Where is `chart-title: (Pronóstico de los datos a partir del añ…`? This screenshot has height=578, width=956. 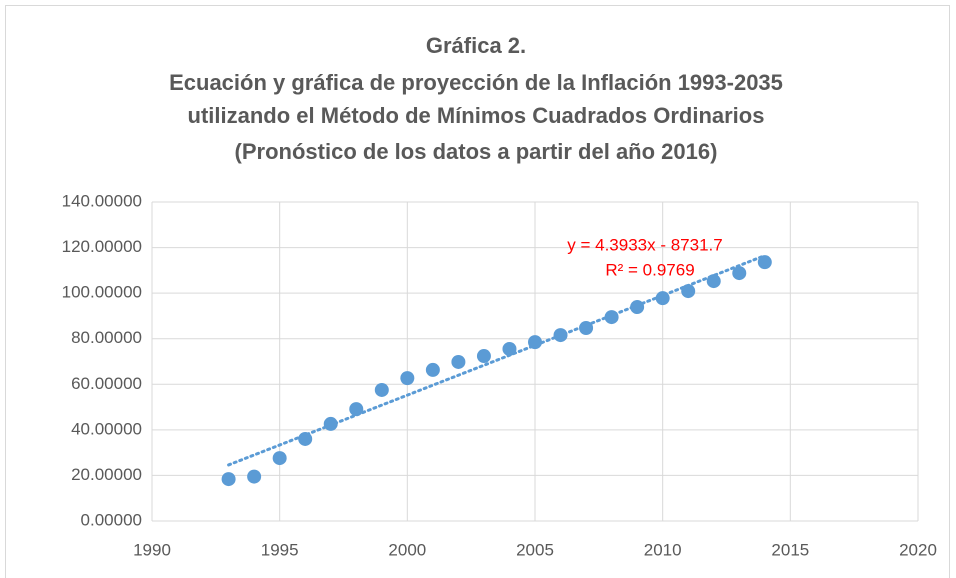
chart-title: (Pronóstico de los datos a partir del añ… is located at coordinates (476, 151).